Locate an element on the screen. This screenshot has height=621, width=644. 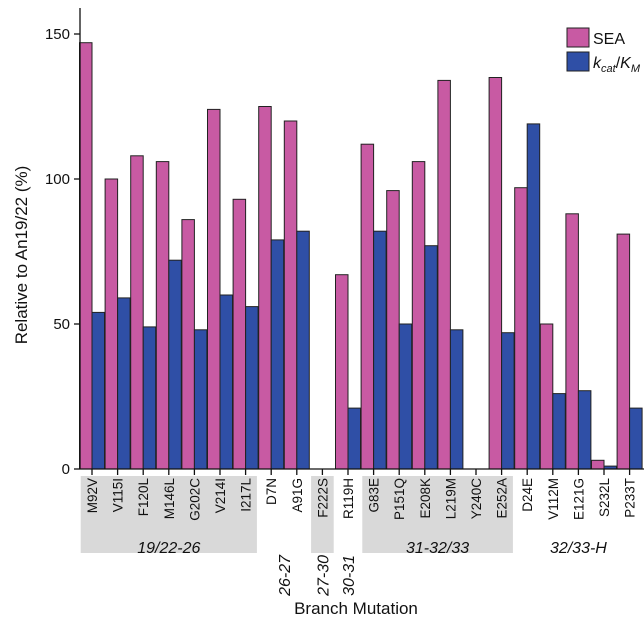
bar-kcat-km-i217l is located at coordinates (252, 388).